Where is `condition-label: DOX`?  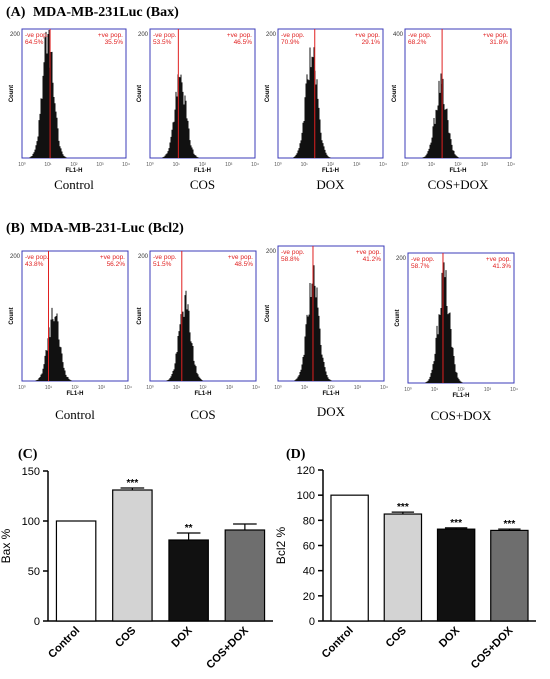 condition-label: DOX is located at coordinates (330, 184).